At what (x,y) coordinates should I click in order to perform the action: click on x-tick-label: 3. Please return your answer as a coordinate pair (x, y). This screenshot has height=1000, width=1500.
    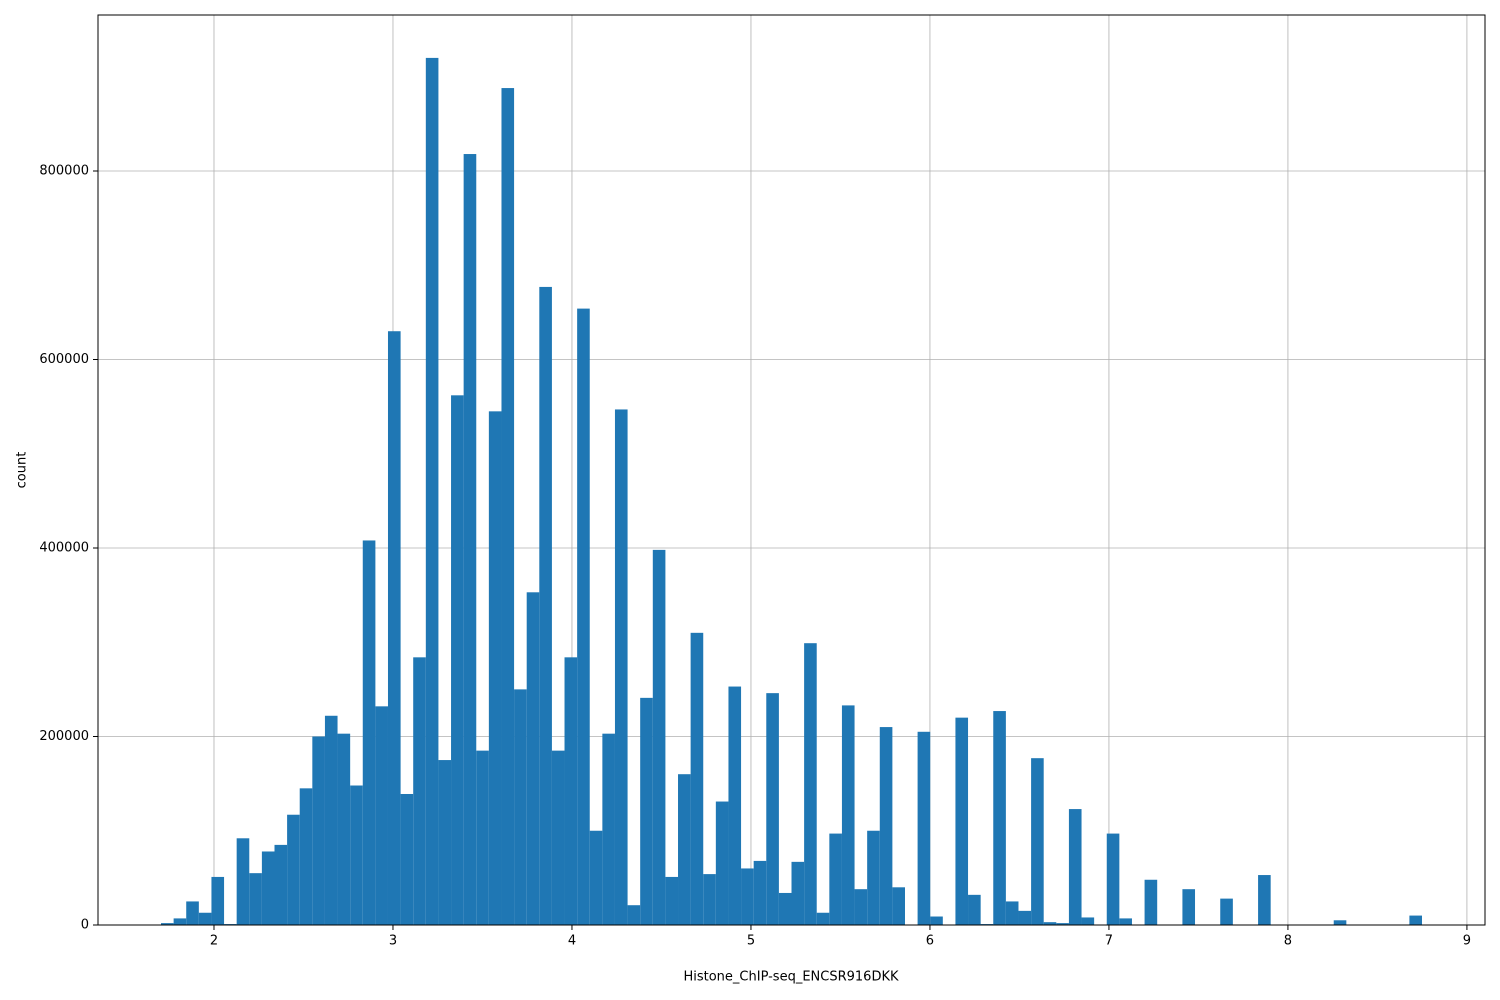
    Looking at the image, I should click on (393, 941).